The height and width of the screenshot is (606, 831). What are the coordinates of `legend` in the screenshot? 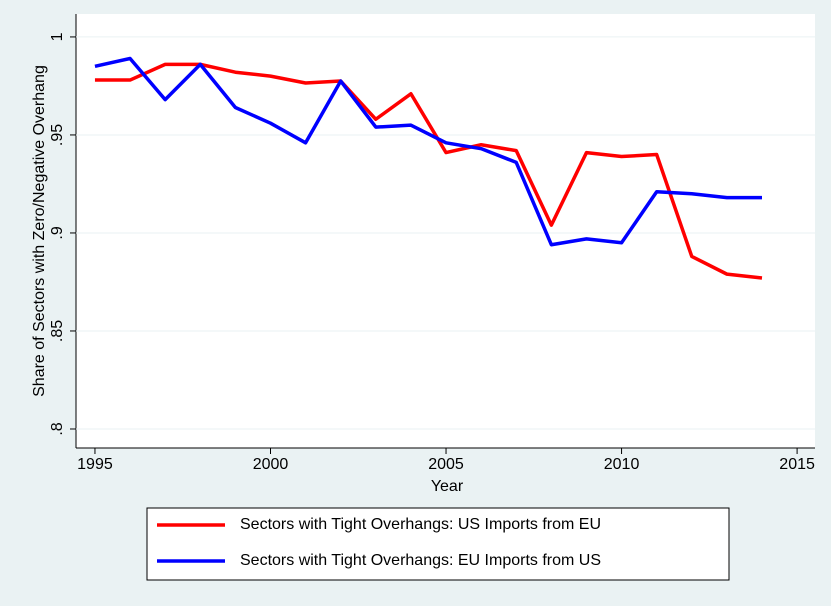 It's located at (438, 544).